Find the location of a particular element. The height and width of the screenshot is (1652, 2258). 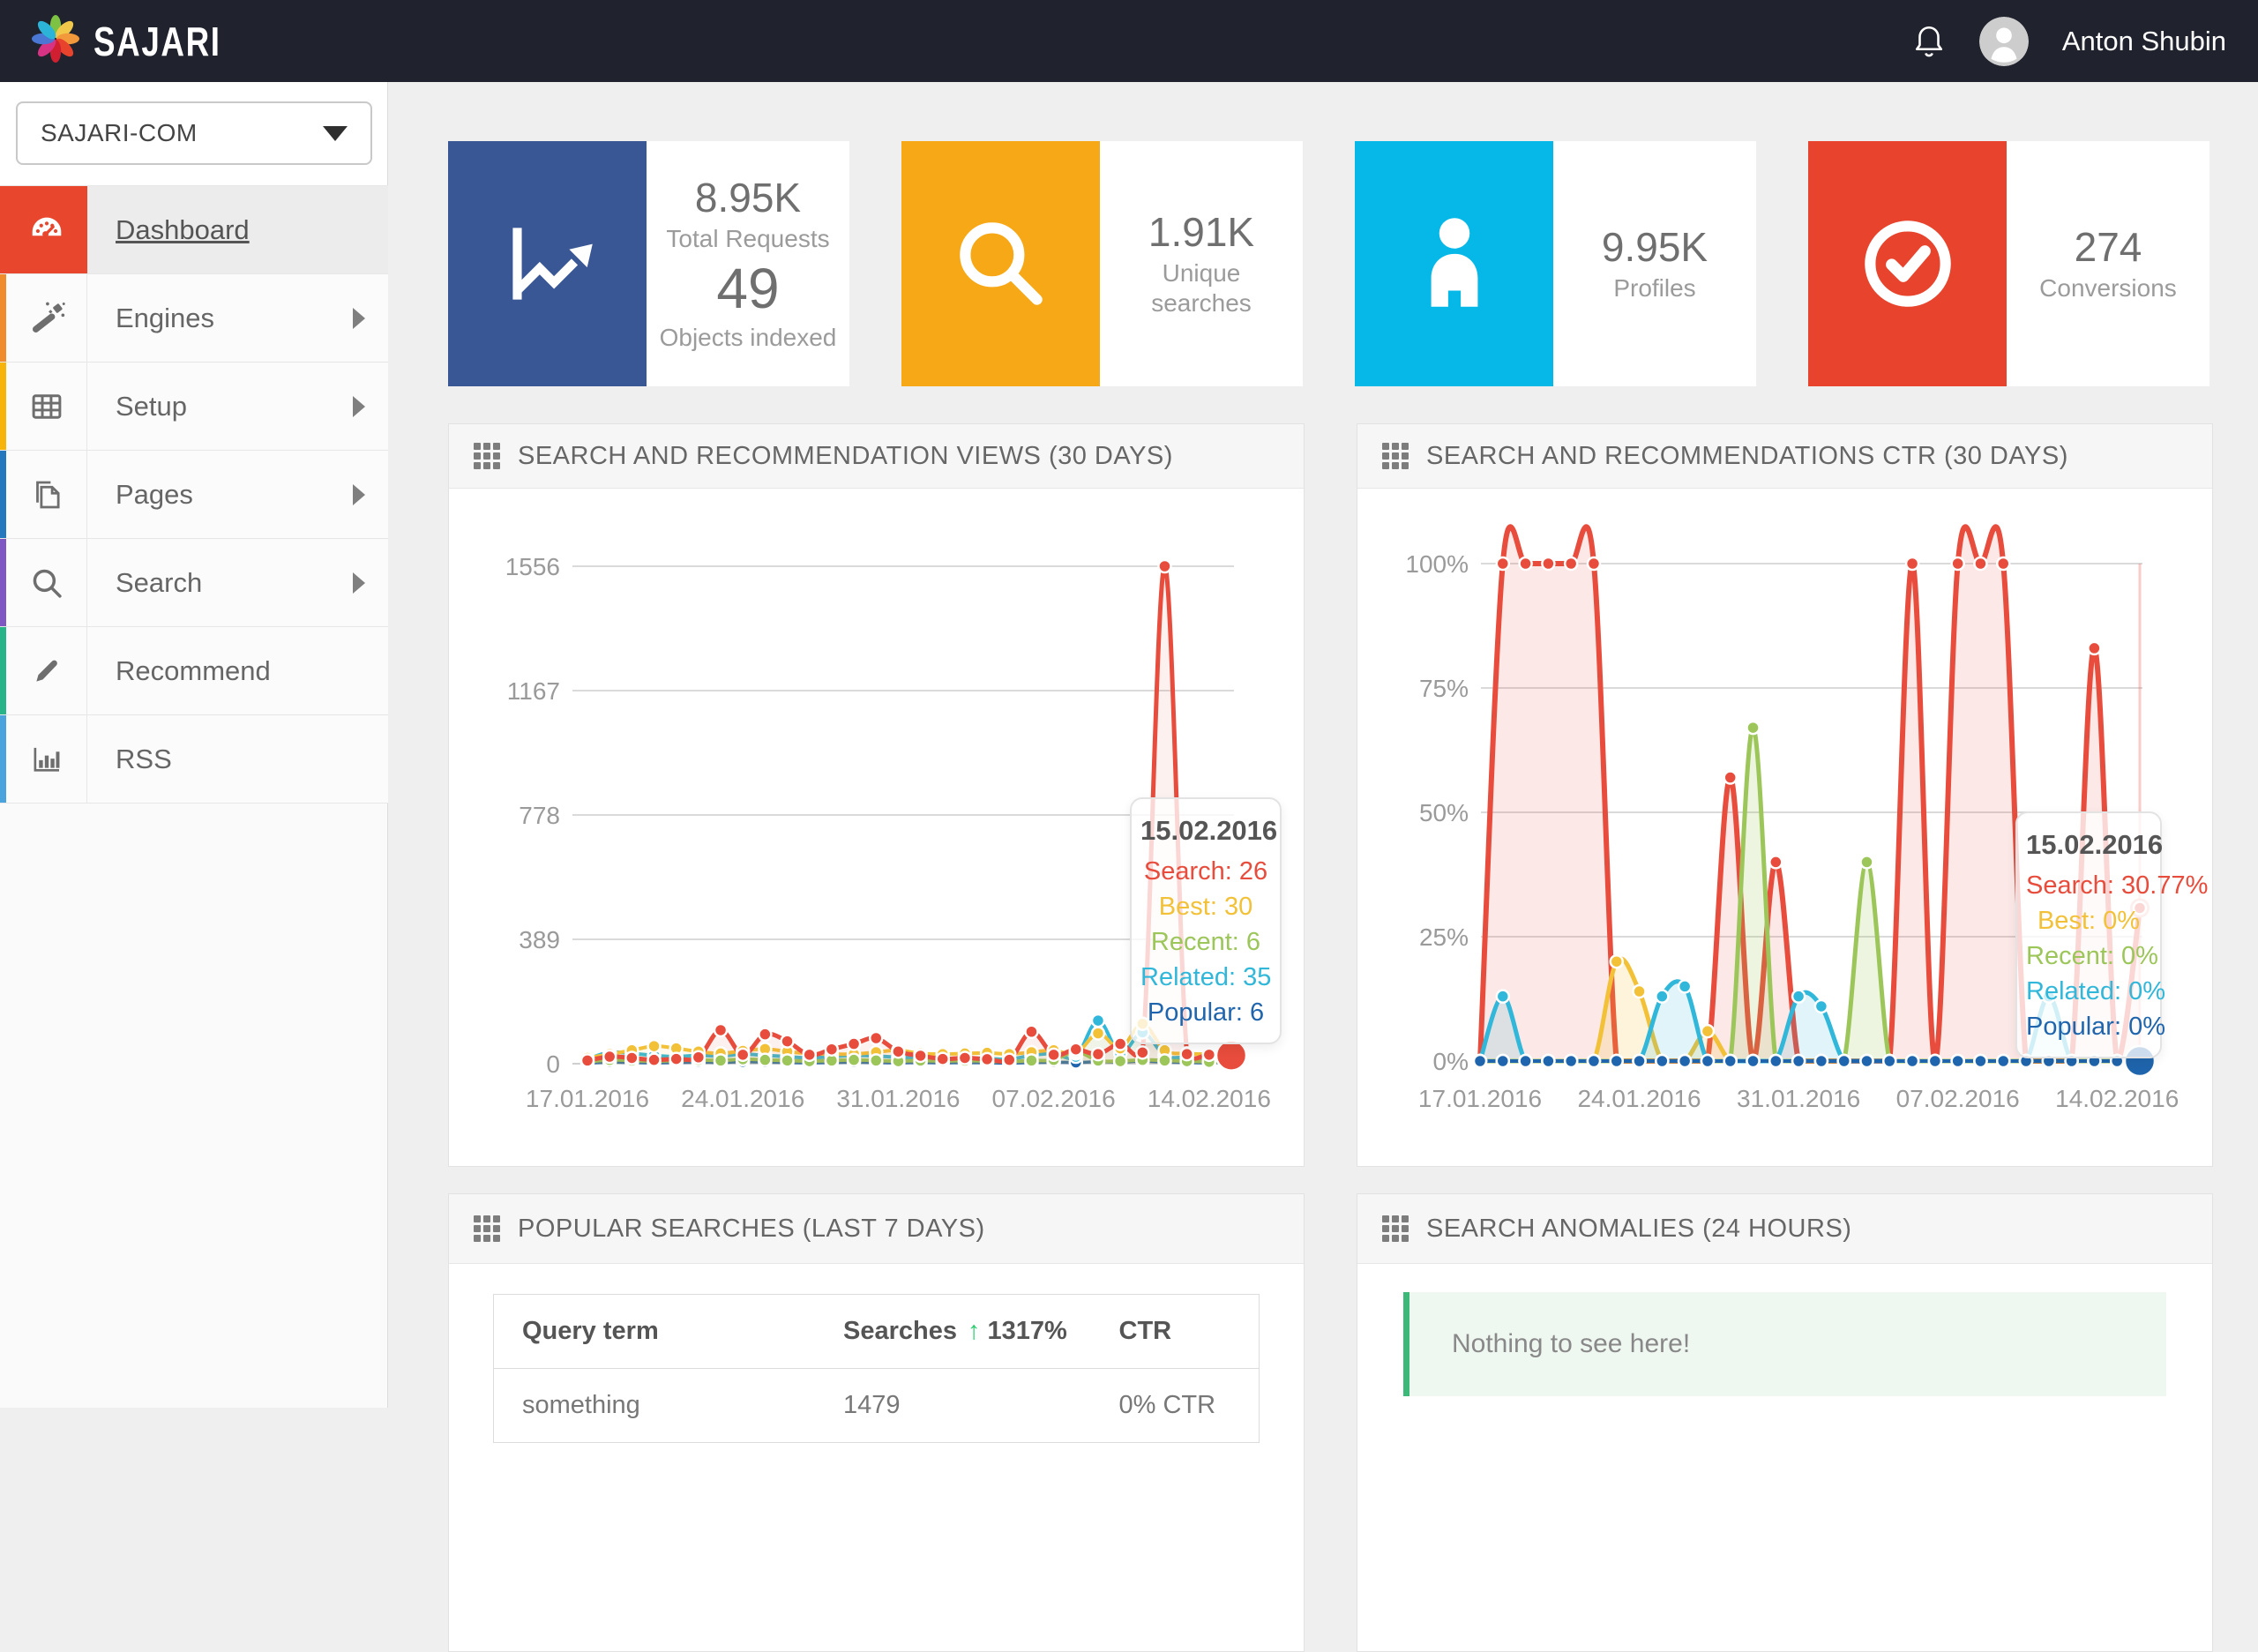

brand: SAJARI is located at coordinates (142, 41).